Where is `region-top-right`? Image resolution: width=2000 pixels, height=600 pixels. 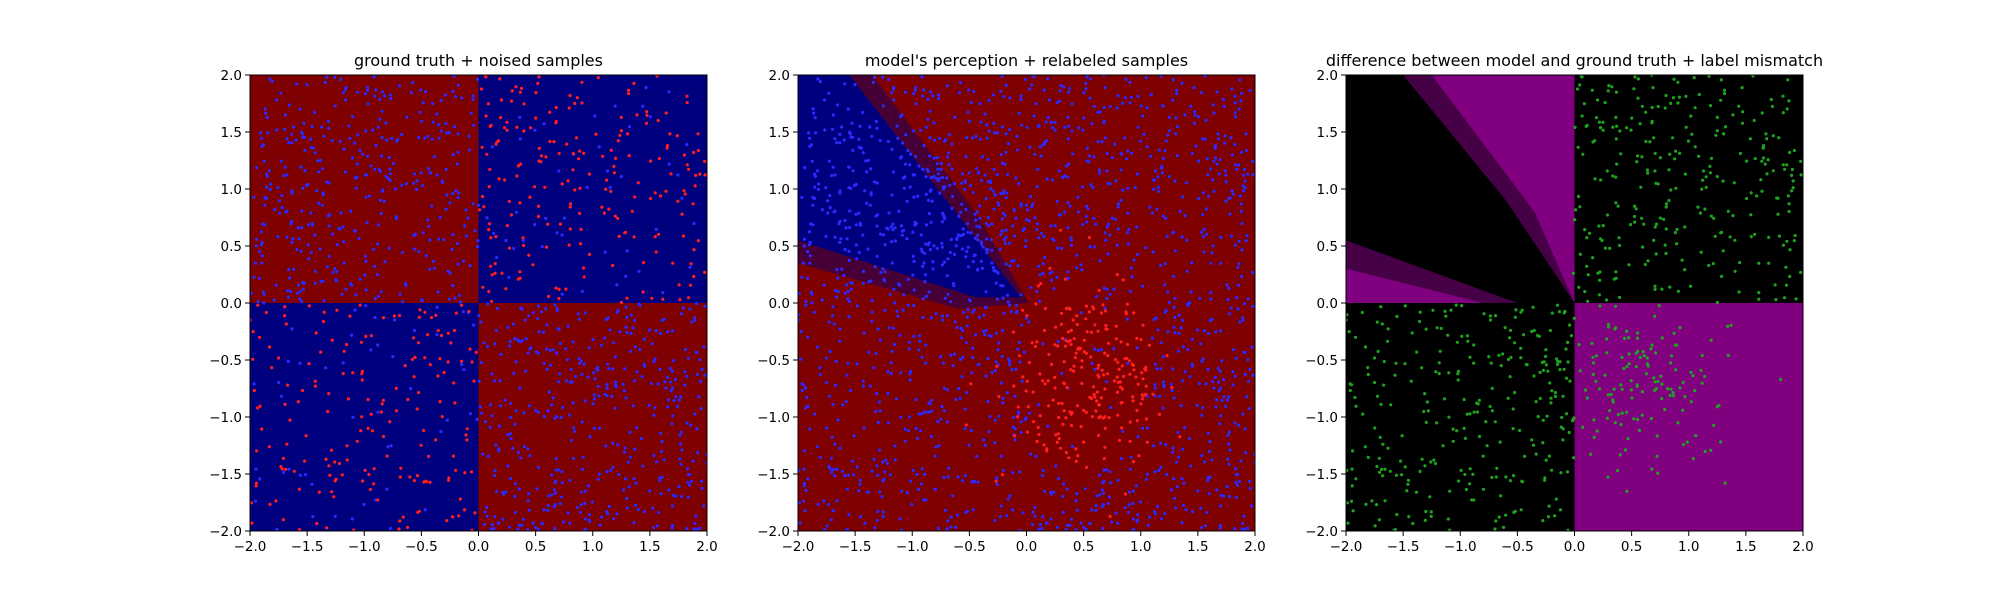 region-top-right is located at coordinates (1688, 189).